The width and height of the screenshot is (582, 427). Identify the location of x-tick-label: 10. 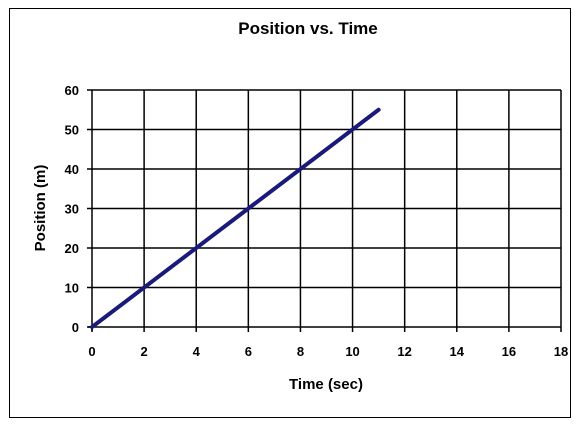
(352, 351).